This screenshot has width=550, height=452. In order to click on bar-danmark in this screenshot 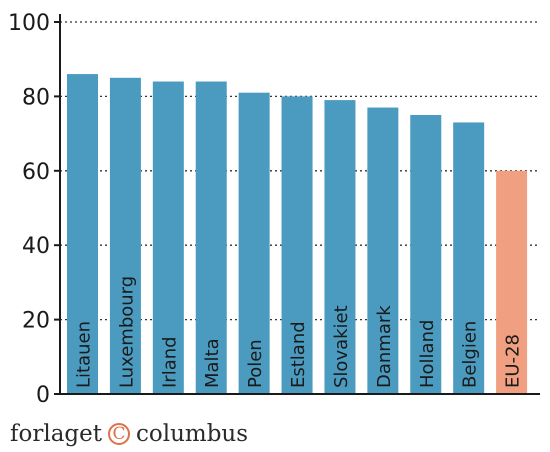, I will do `click(383, 250)`.